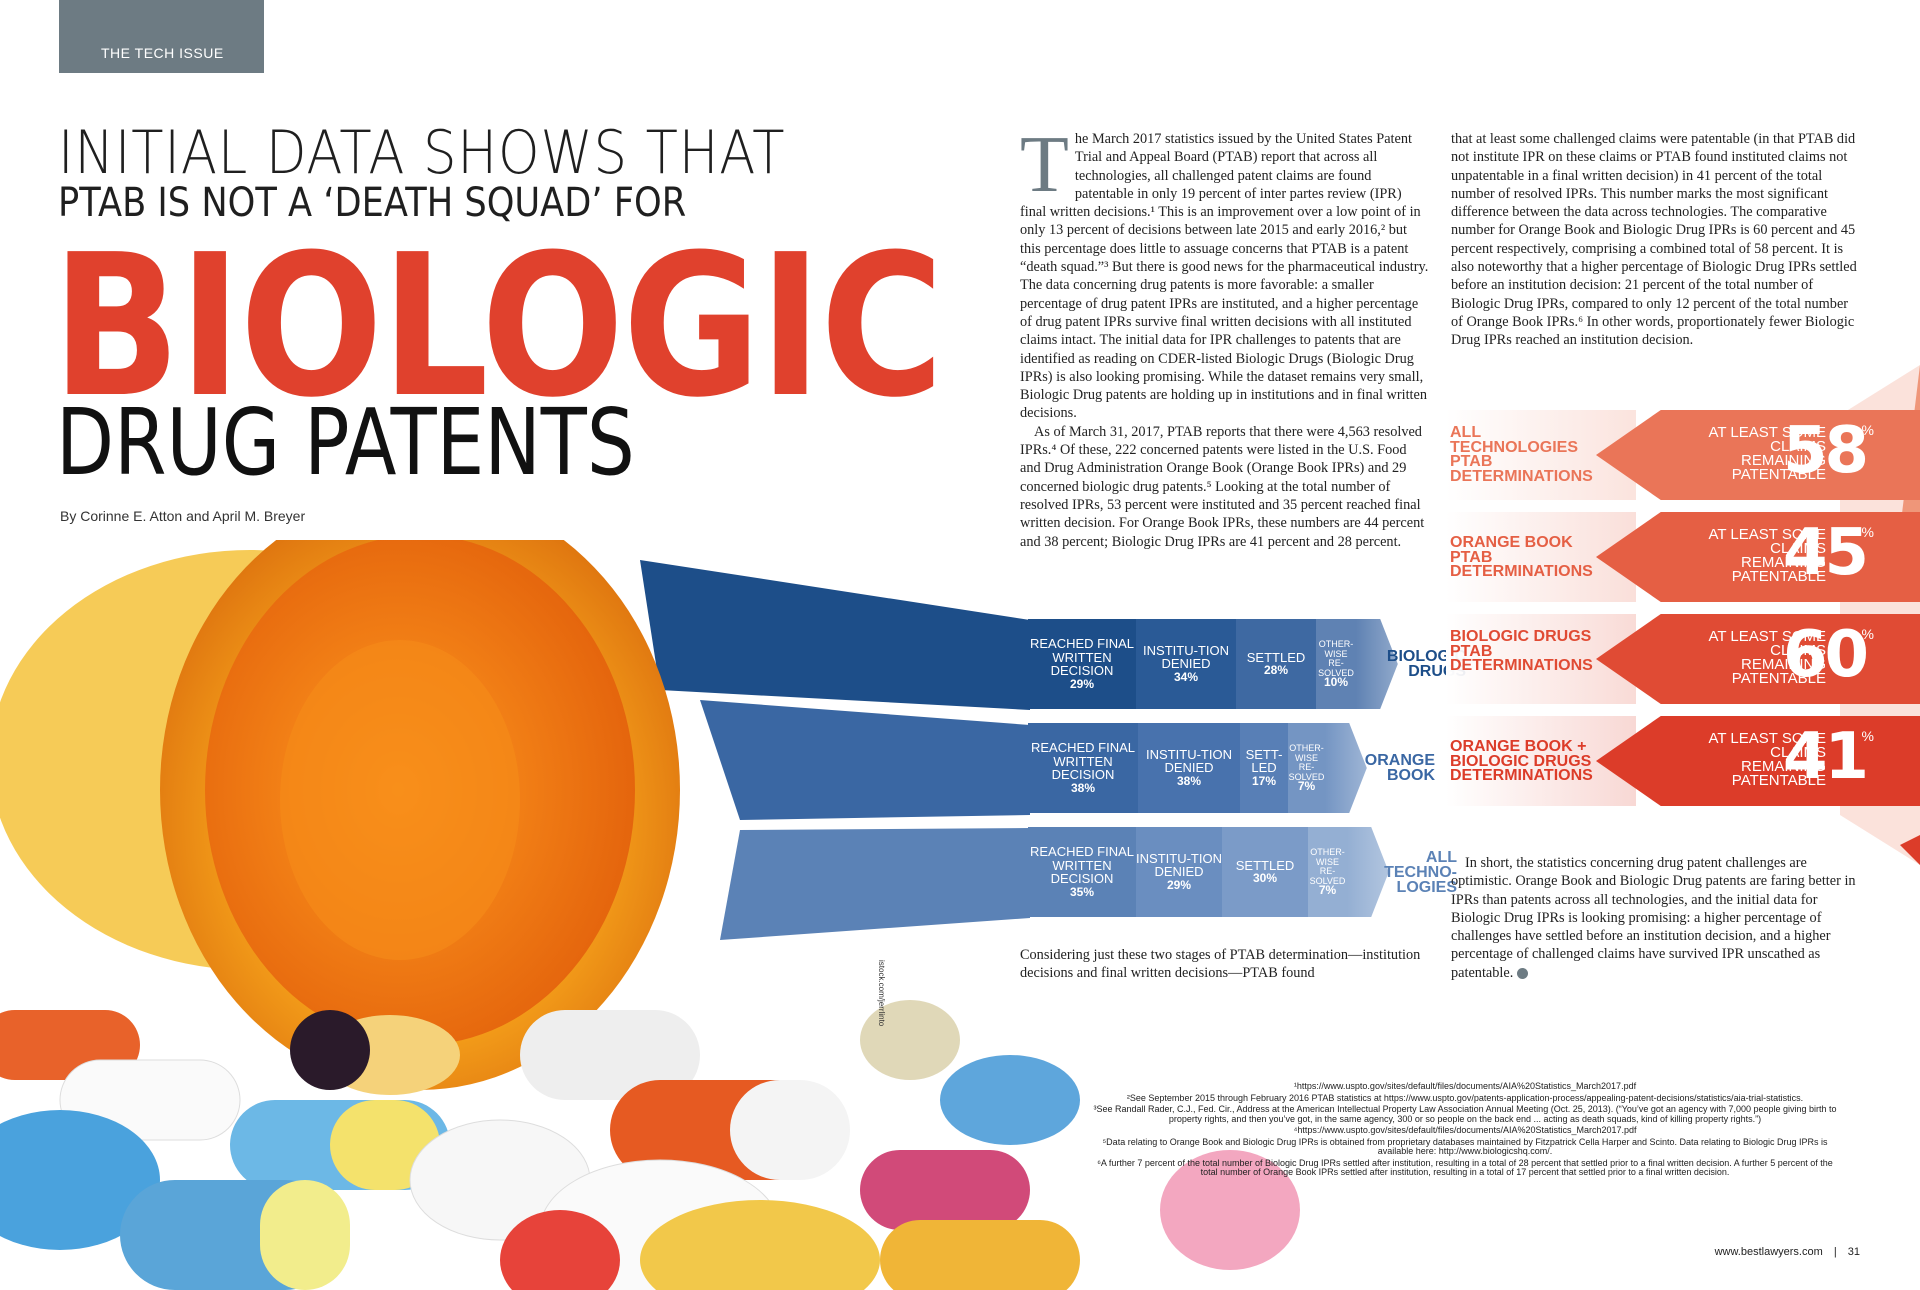 This screenshot has width=1920, height=1290. Describe the element at coordinates (1853, 1252) in the screenshot. I see `page-number: 31` at that location.